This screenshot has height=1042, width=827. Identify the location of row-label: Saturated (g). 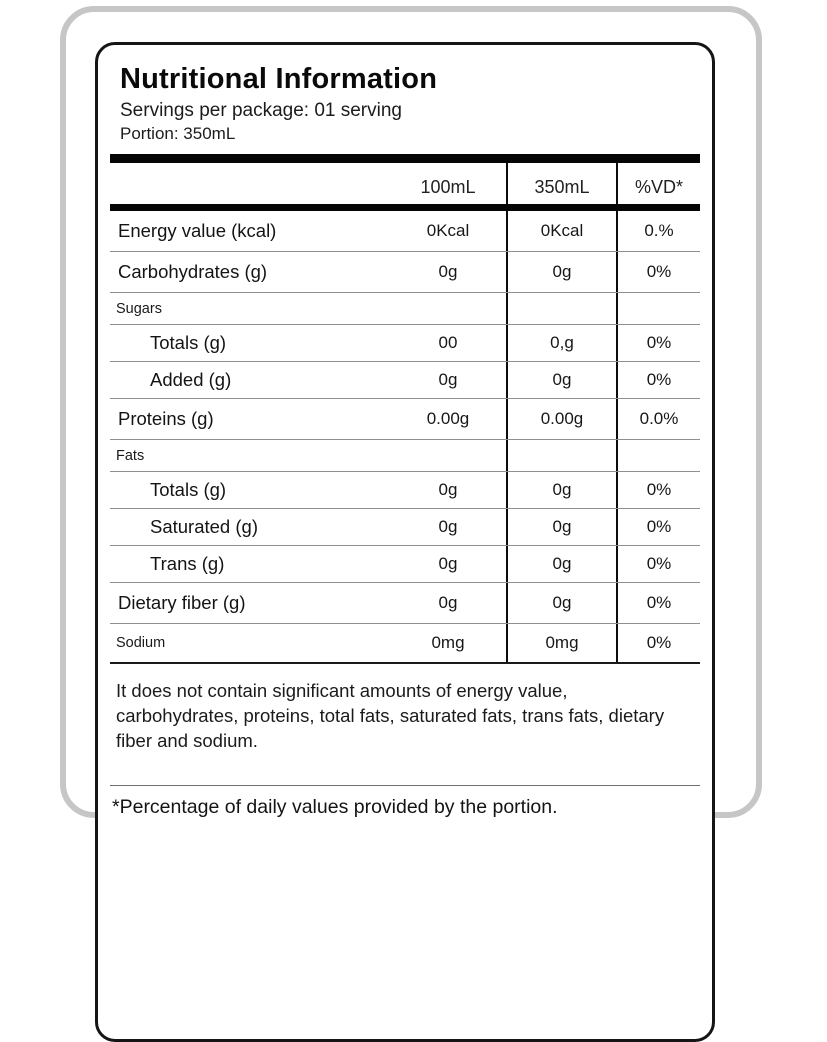
(204, 526).